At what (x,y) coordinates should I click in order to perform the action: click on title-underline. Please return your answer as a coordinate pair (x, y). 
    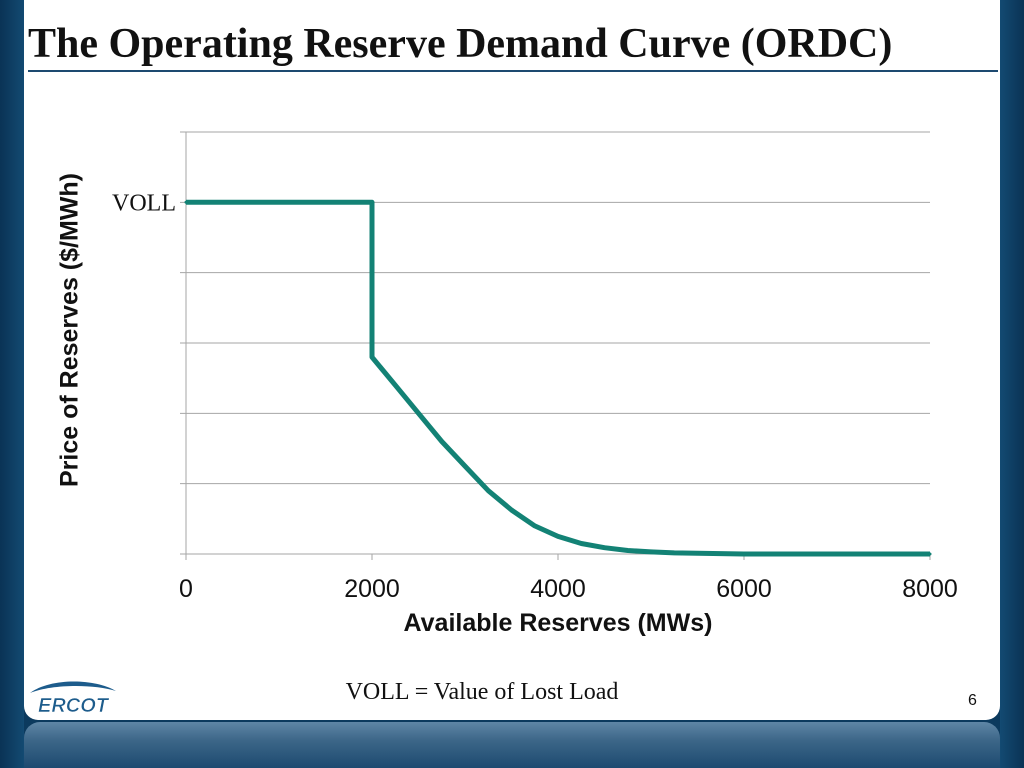
    Looking at the image, I should click on (513, 71).